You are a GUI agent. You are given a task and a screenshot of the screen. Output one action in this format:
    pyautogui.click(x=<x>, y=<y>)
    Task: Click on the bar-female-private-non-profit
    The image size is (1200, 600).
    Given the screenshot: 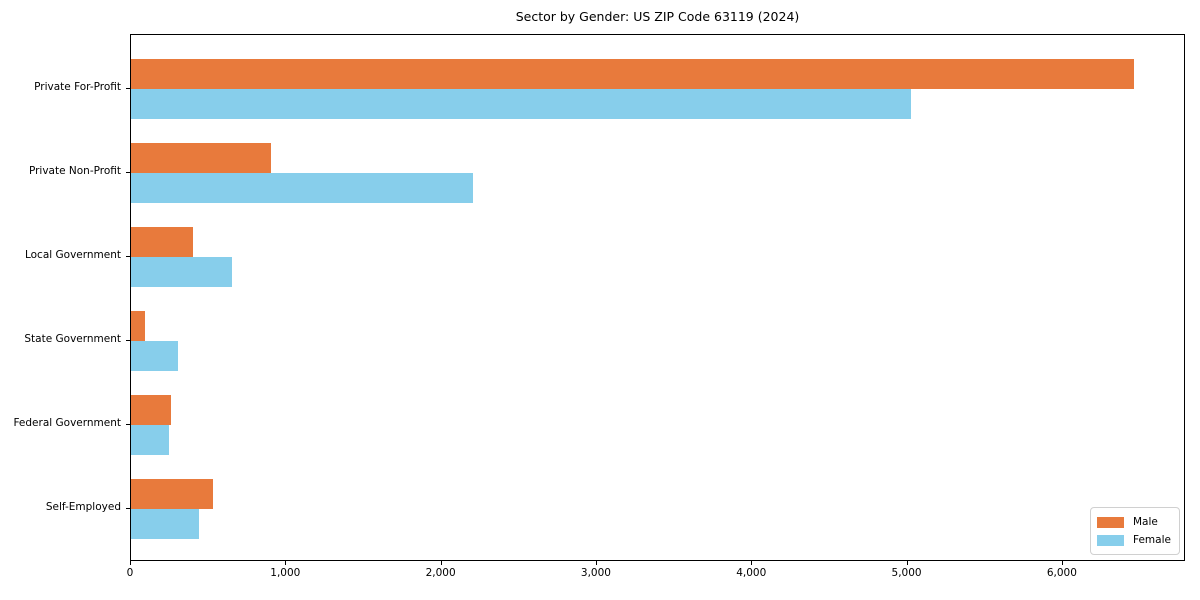 What is the action you would take?
    pyautogui.click(x=302, y=188)
    